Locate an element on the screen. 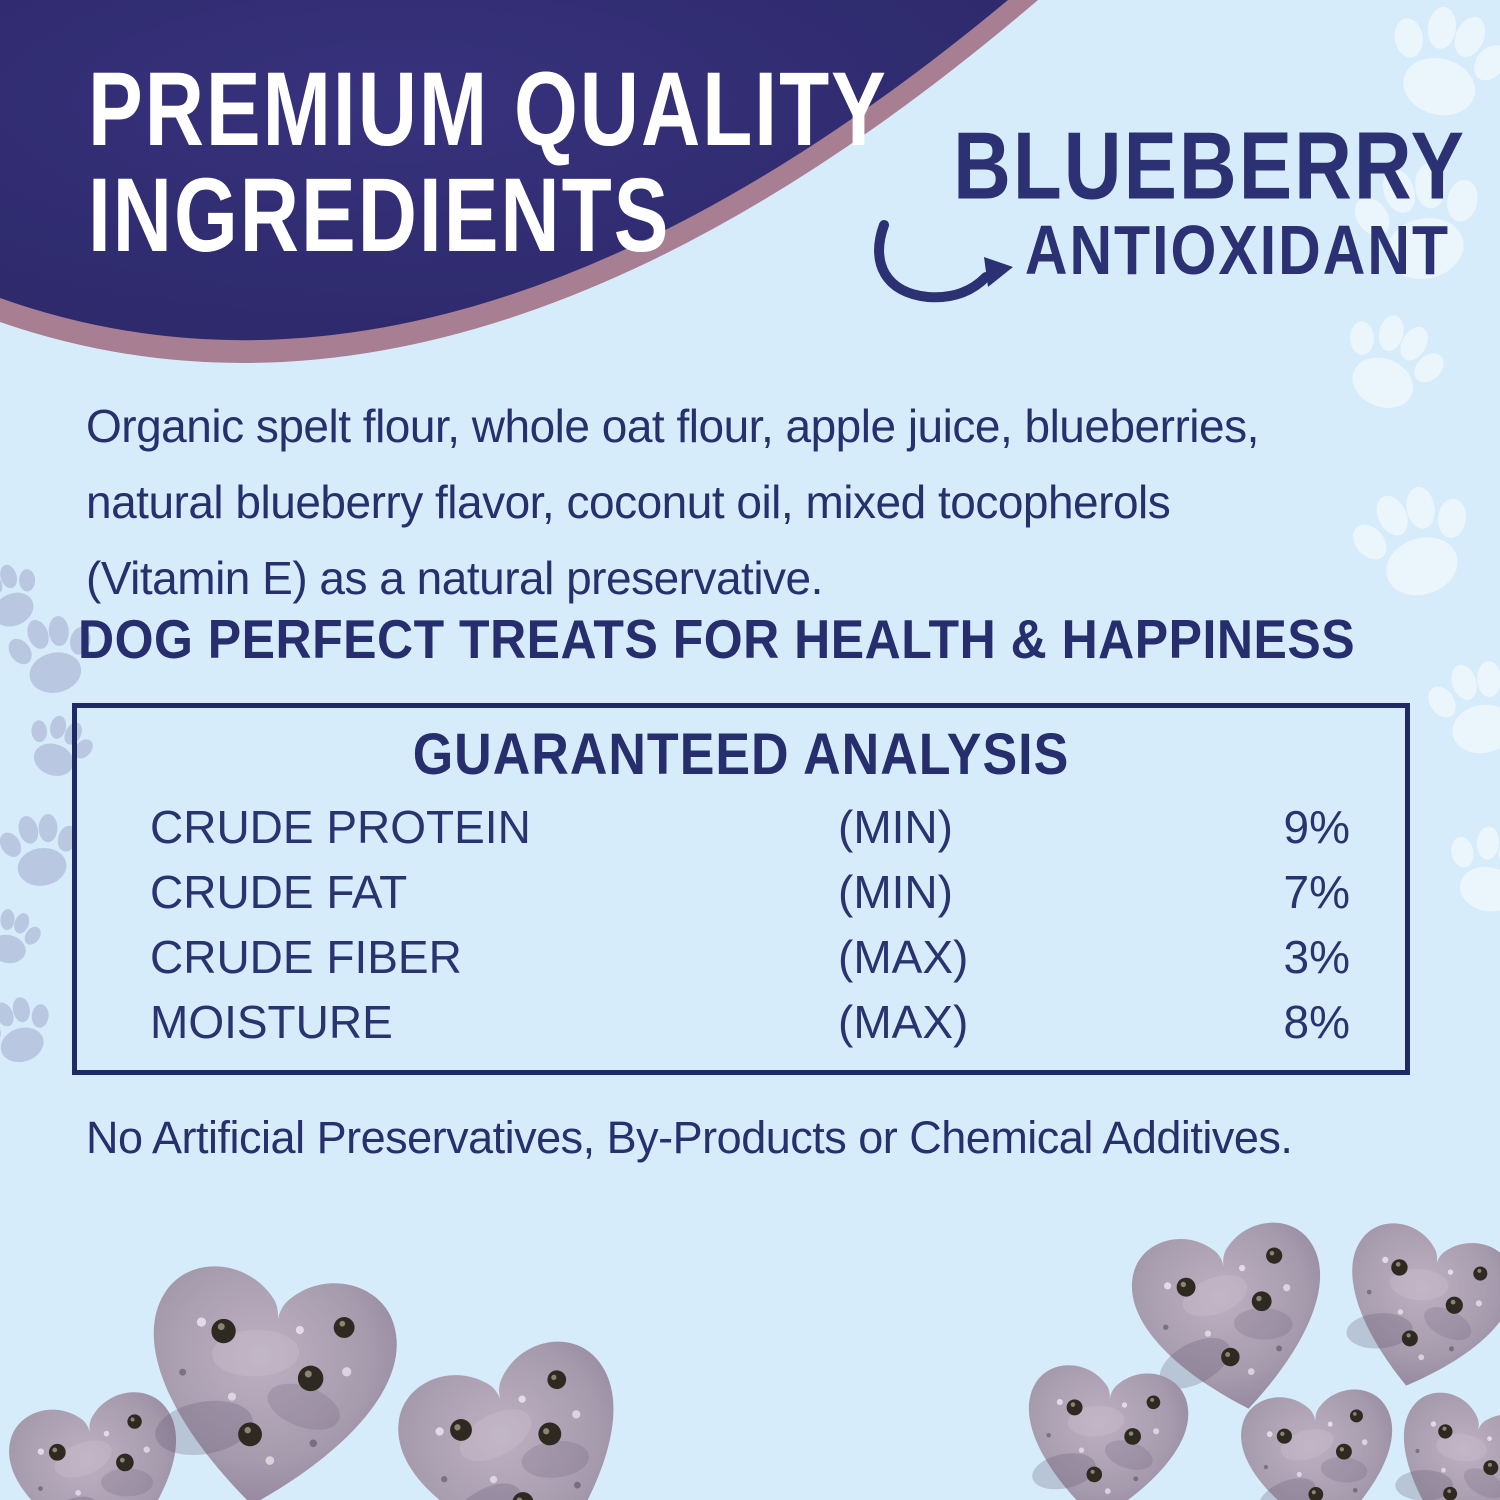 Image resolution: width=1500 pixels, height=1500 pixels. nutrient-value: 7% is located at coordinates (1316, 891).